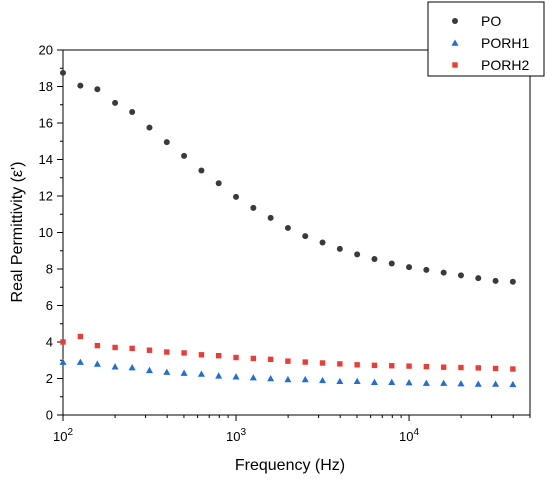 The image size is (550, 480). What do you see at coordinates (49, 415) in the screenshot?
I see `y-tick-label: 0` at bounding box center [49, 415].